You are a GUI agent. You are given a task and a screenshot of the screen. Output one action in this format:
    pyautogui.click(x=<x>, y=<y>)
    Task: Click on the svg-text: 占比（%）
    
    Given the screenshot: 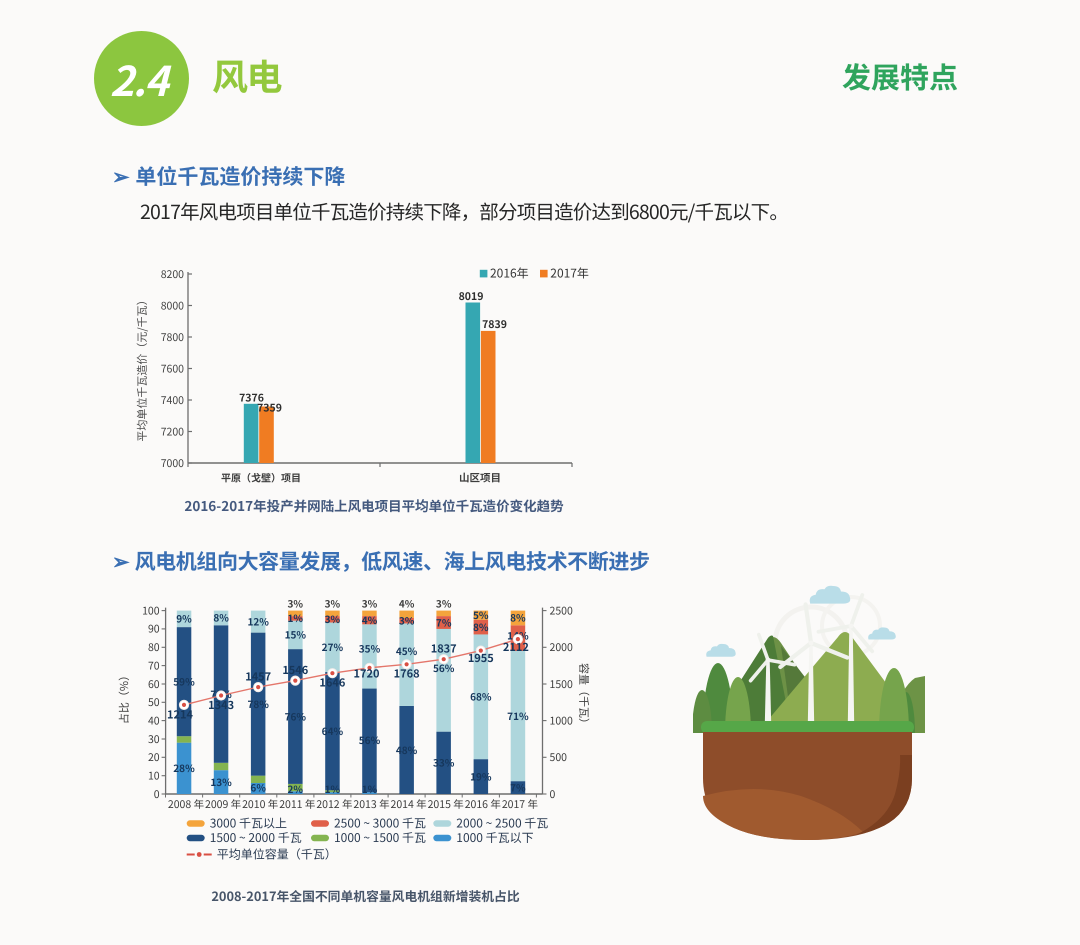 What is the action you would take?
    pyautogui.click(x=124, y=697)
    